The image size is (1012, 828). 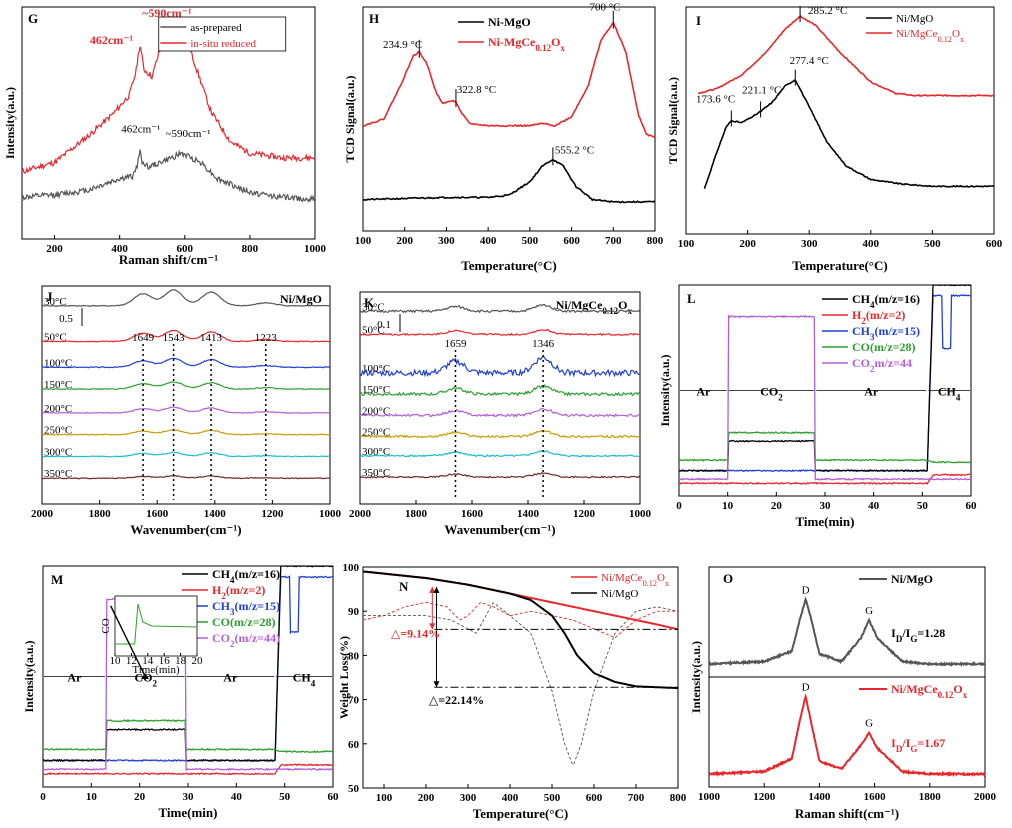 I want to click on text-segment: CO, so click(x=769, y=392).